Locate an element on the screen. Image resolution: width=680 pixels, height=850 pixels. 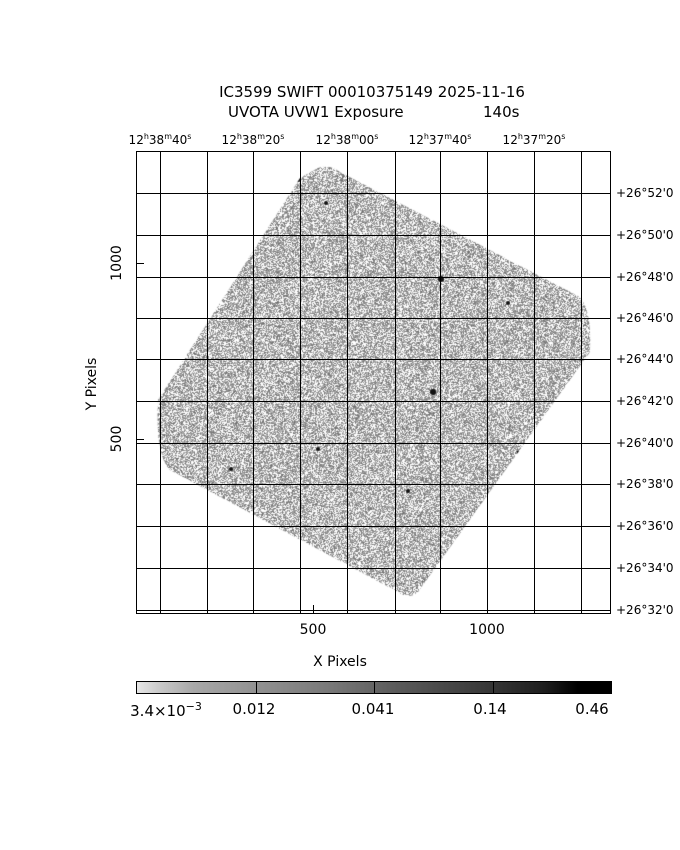
colorbar-label: 0.012 is located at coordinates (254, 709).